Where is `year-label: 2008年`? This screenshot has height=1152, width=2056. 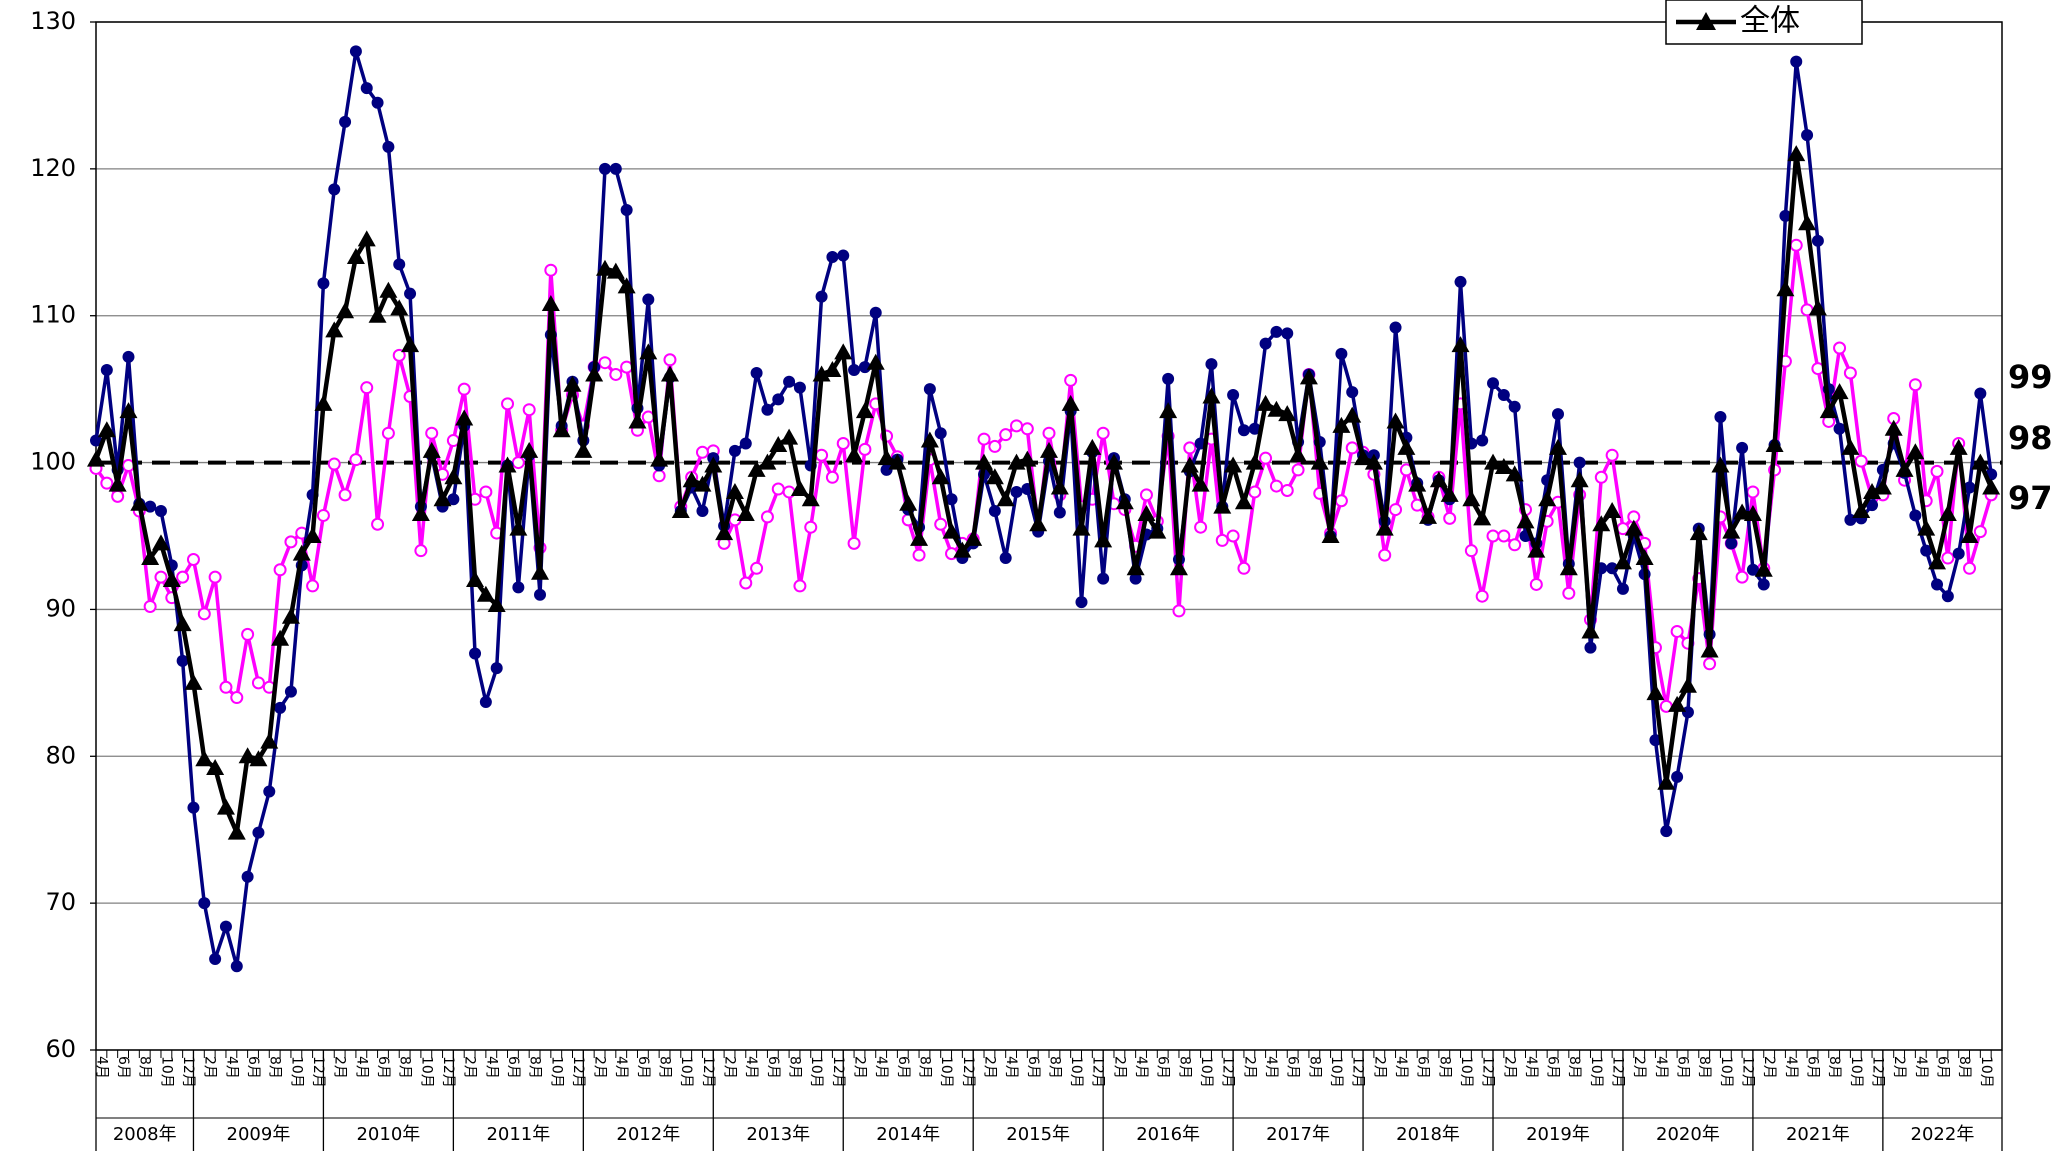 year-label: 2008年 is located at coordinates (145, 1134).